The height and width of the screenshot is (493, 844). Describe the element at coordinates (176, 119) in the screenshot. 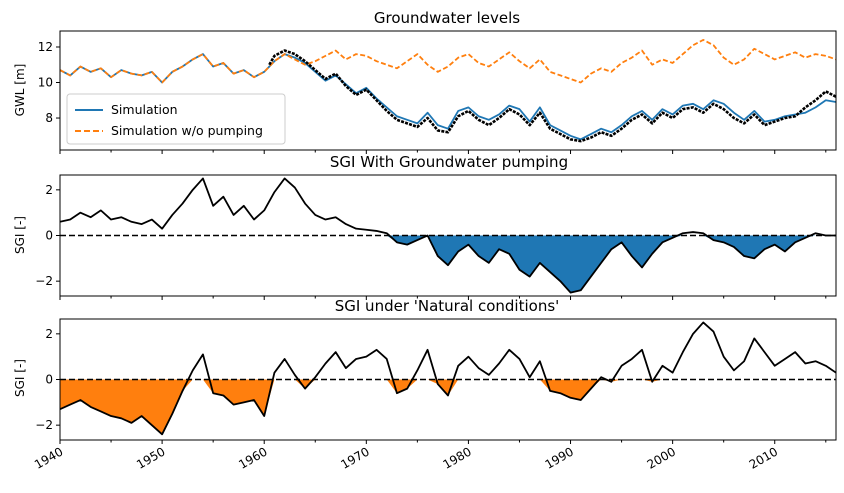

I see `legend: Simulation Simulation w/o pumping` at that location.